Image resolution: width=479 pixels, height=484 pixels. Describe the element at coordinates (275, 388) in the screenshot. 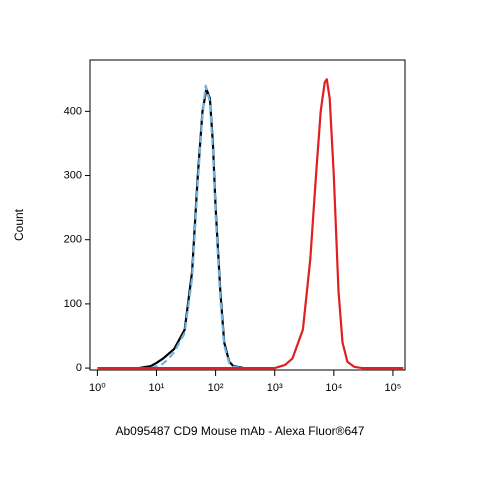

I see `x-tick-label: 10³` at that location.